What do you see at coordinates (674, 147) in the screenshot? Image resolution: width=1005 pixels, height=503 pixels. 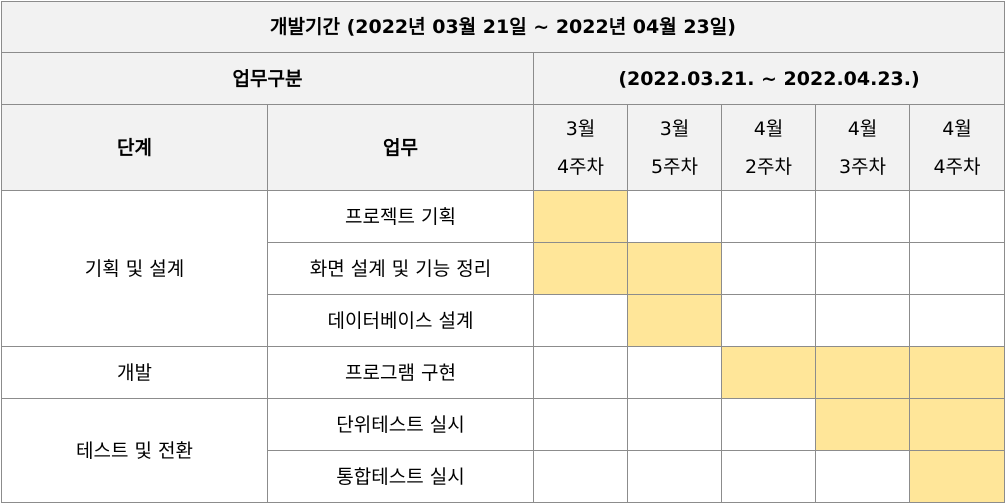 I see `week-header: 3월 5주차` at bounding box center [674, 147].